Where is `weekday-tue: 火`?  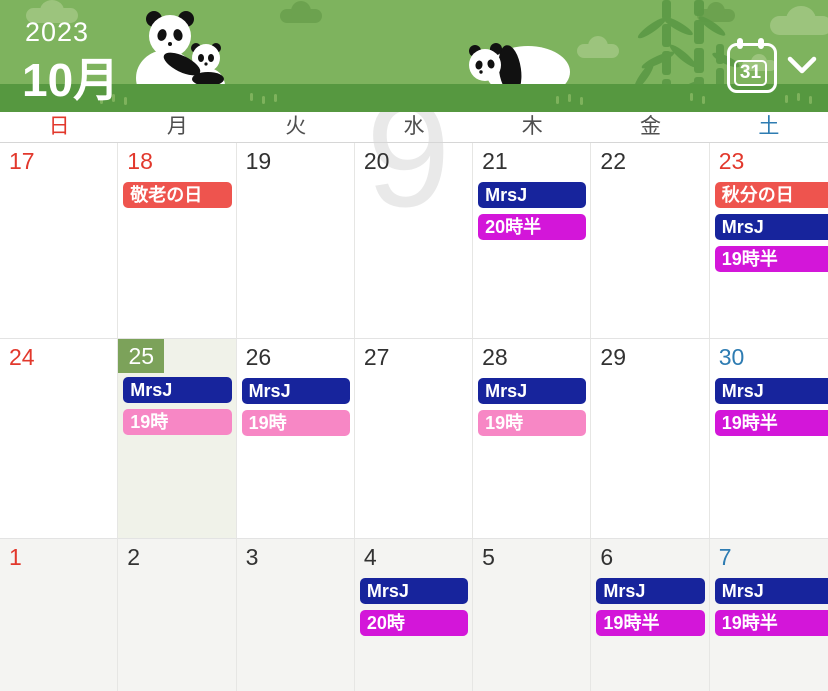
weekday-tue: 火 is located at coordinates (296, 126).